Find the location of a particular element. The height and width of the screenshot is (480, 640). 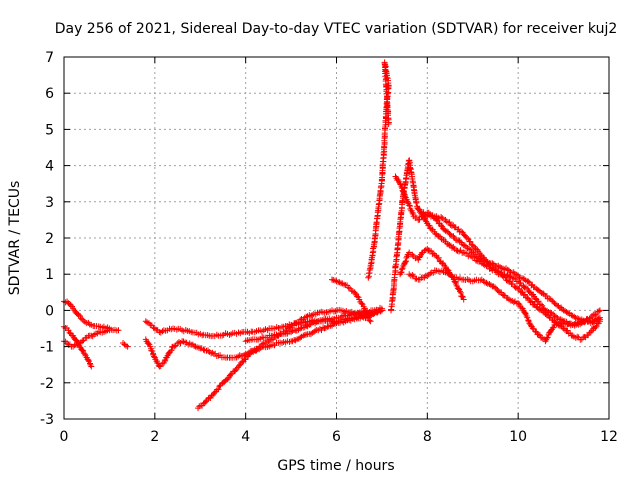

y-tick-label: 6 is located at coordinates (49, 94).